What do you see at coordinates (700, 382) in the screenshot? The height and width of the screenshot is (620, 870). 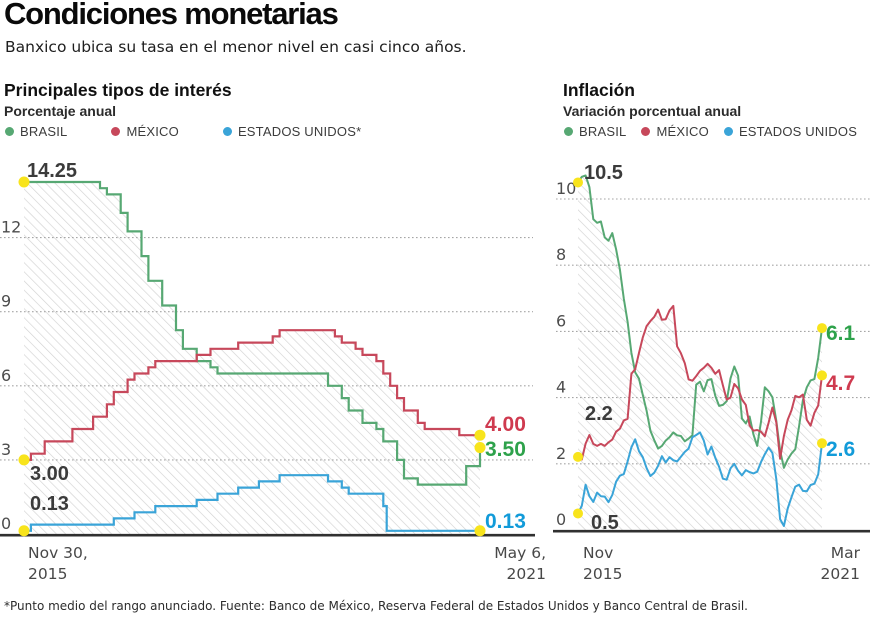 I see `mexico-inflation-line` at bounding box center [700, 382].